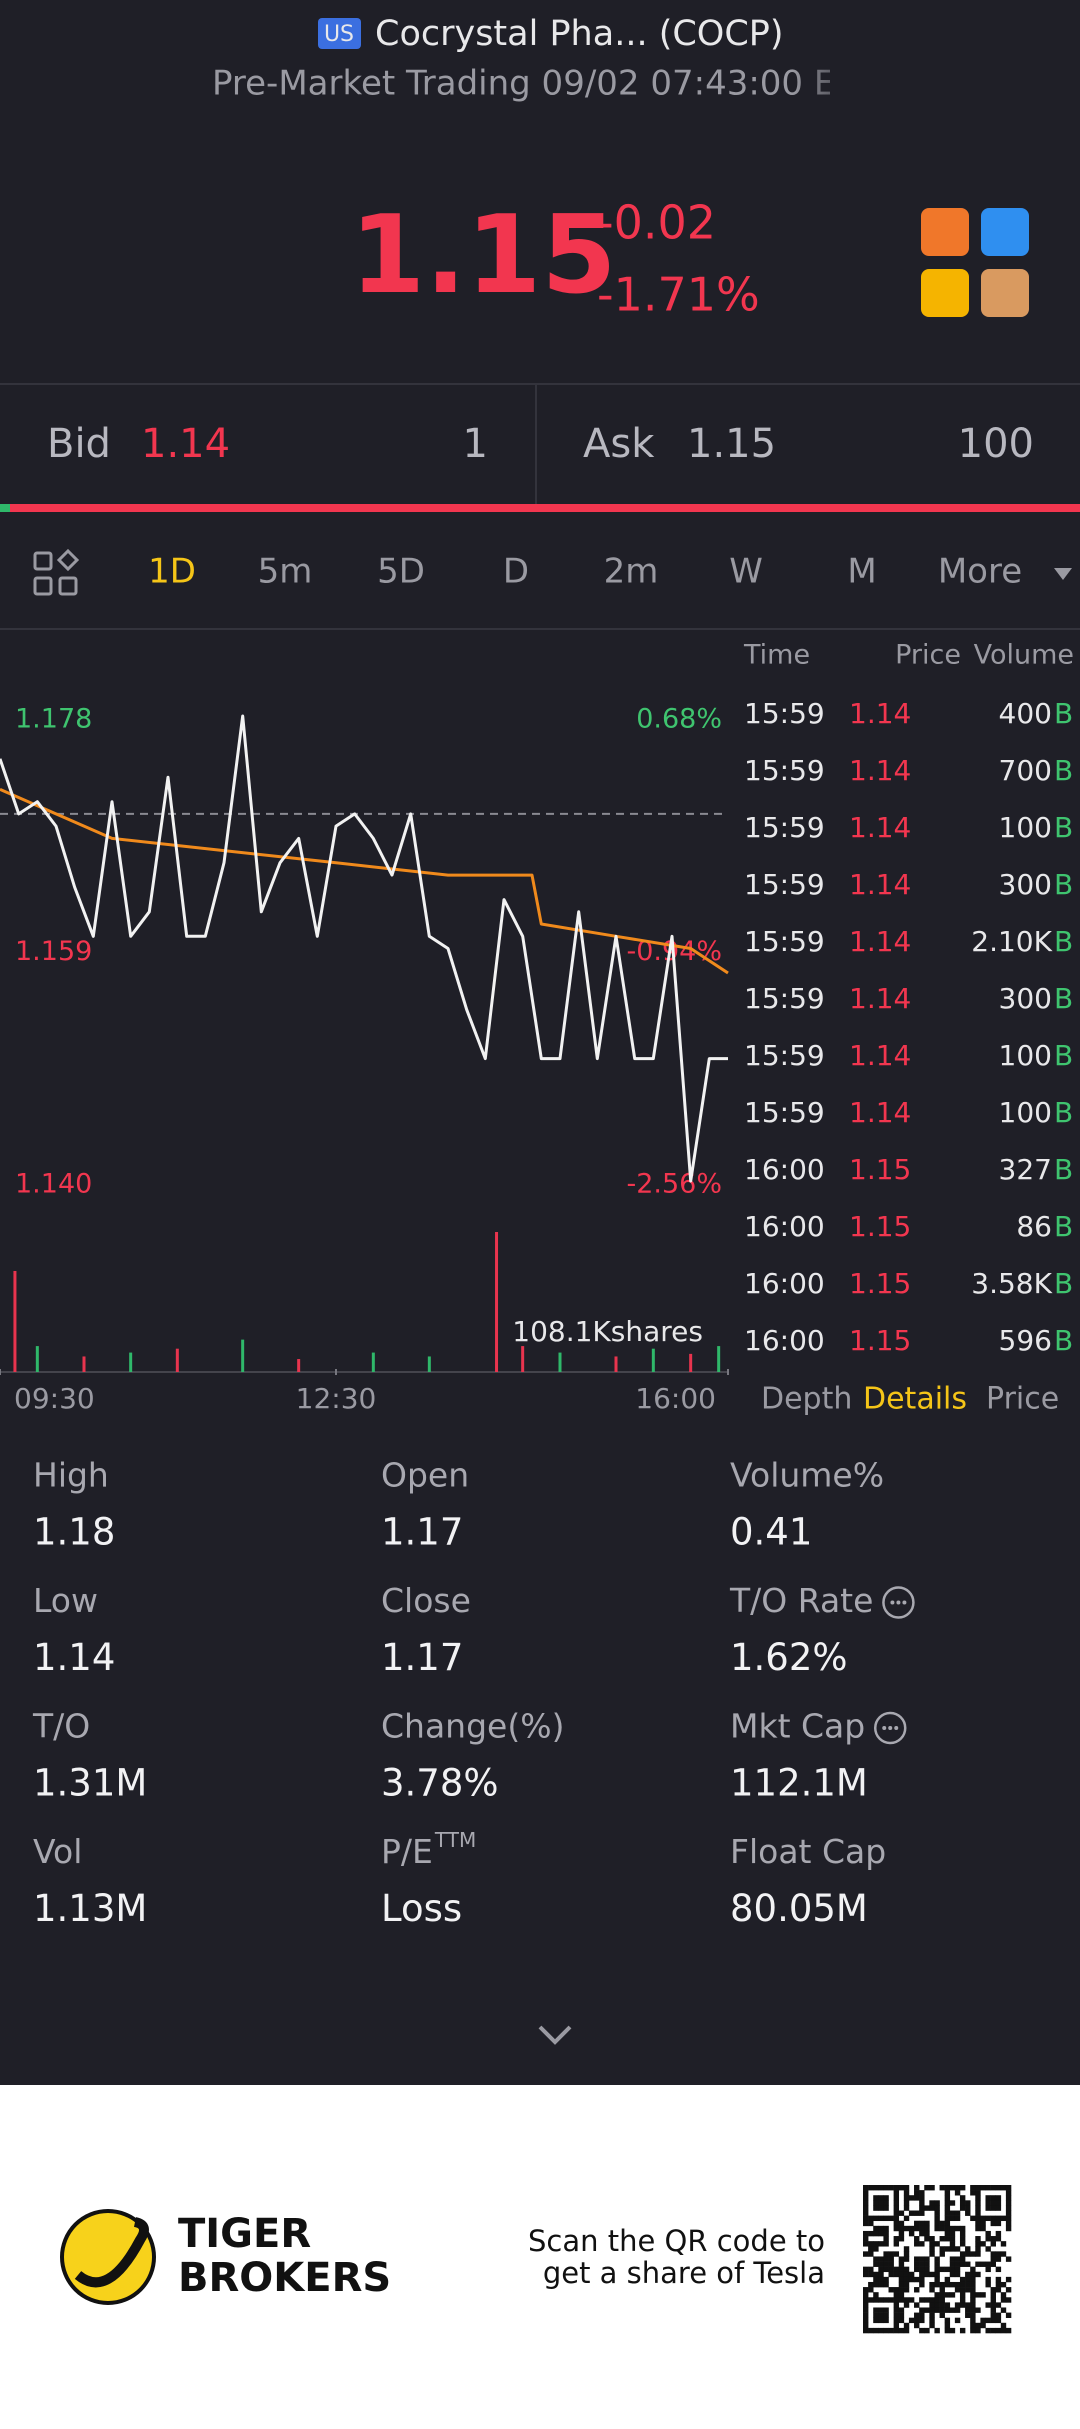 The height and width of the screenshot is (2429, 1080). I want to click on timeframe-tab: 5D, so click(401, 572).